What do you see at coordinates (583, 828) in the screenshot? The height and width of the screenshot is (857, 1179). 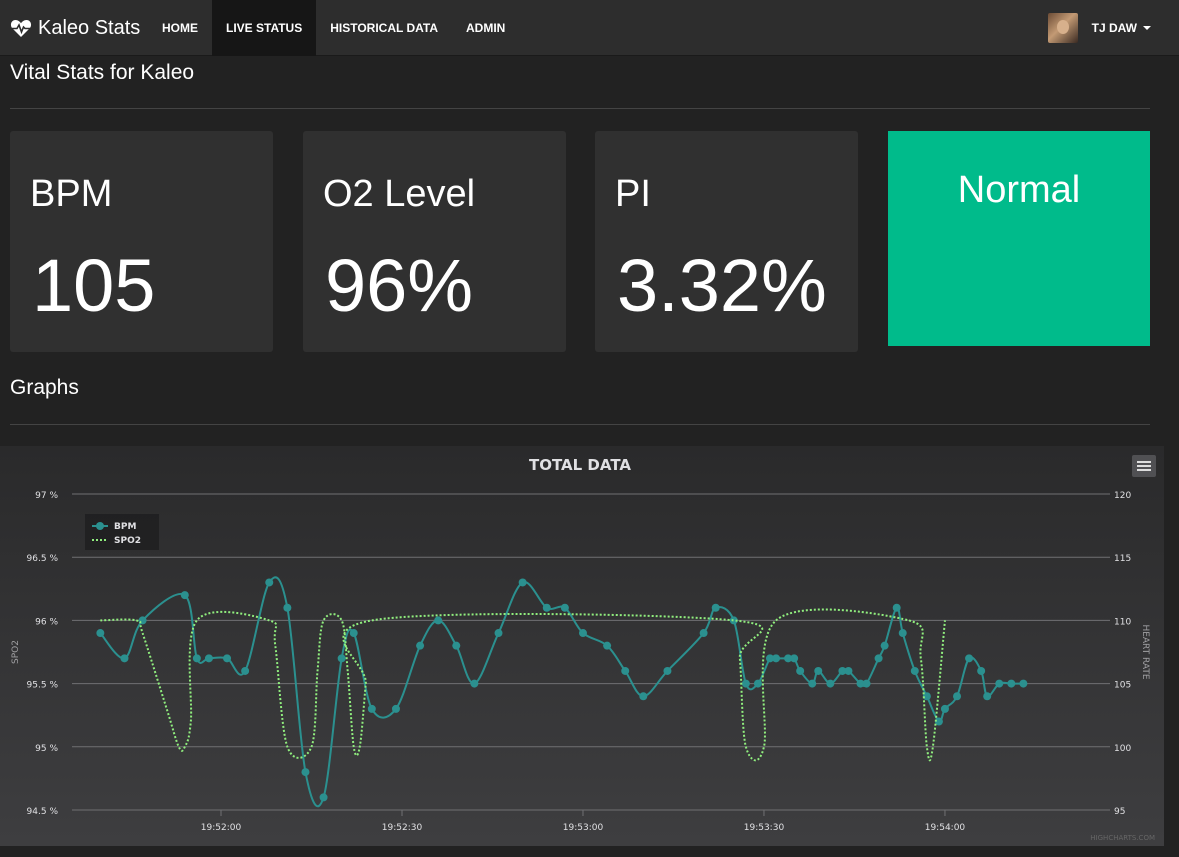 I see `x-tick-label: 19:53:00` at bounding box center [583, 828].